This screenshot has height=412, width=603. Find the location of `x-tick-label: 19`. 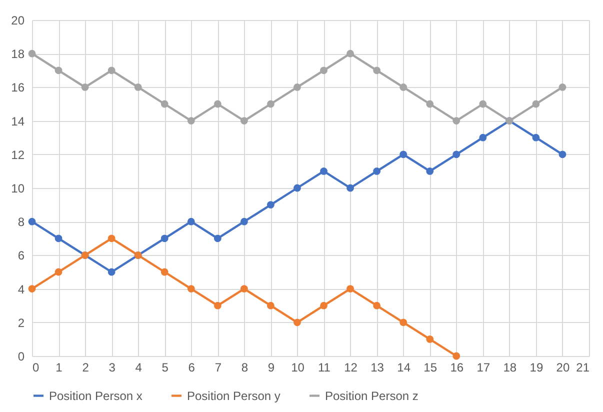

x-tick-label: 19 is located at coordinates (537, 367).